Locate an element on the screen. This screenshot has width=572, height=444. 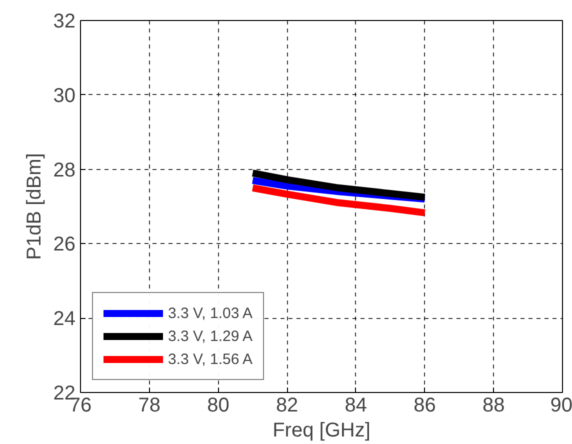
x-tick-label: 90 is located at coordinates (561, 405).